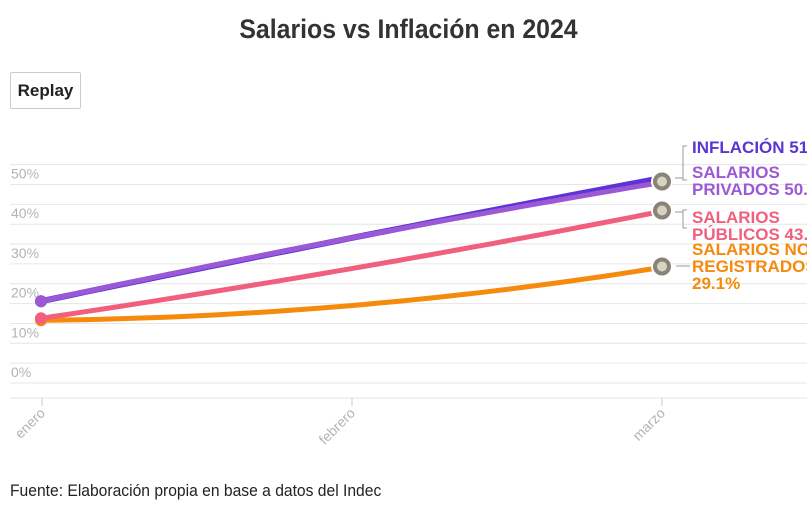  What do you see at coordinates (45, 90) in the screenshot?
I see `replay-button: Replay` at bounding box center [45, 90].